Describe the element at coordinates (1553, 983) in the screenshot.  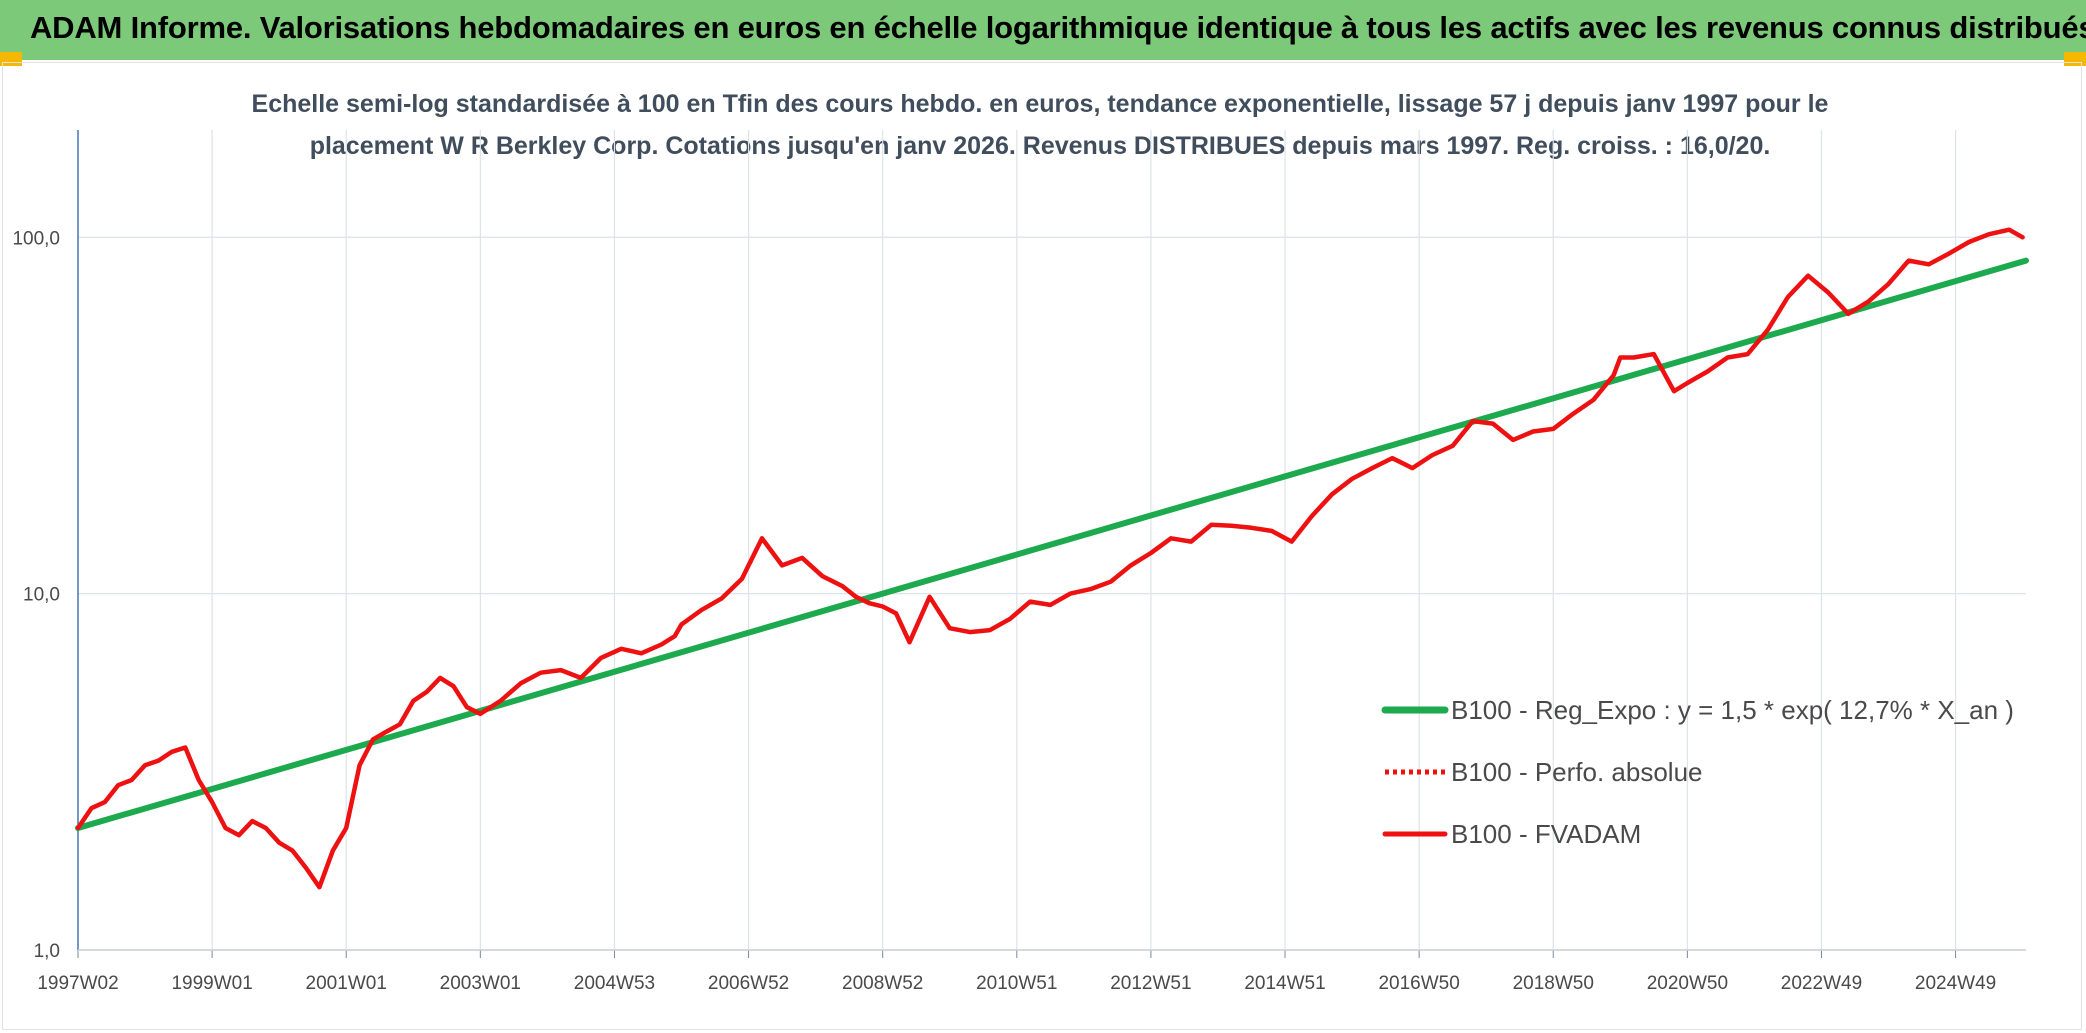
I see `x-tick-label: 2018W50` at that location.